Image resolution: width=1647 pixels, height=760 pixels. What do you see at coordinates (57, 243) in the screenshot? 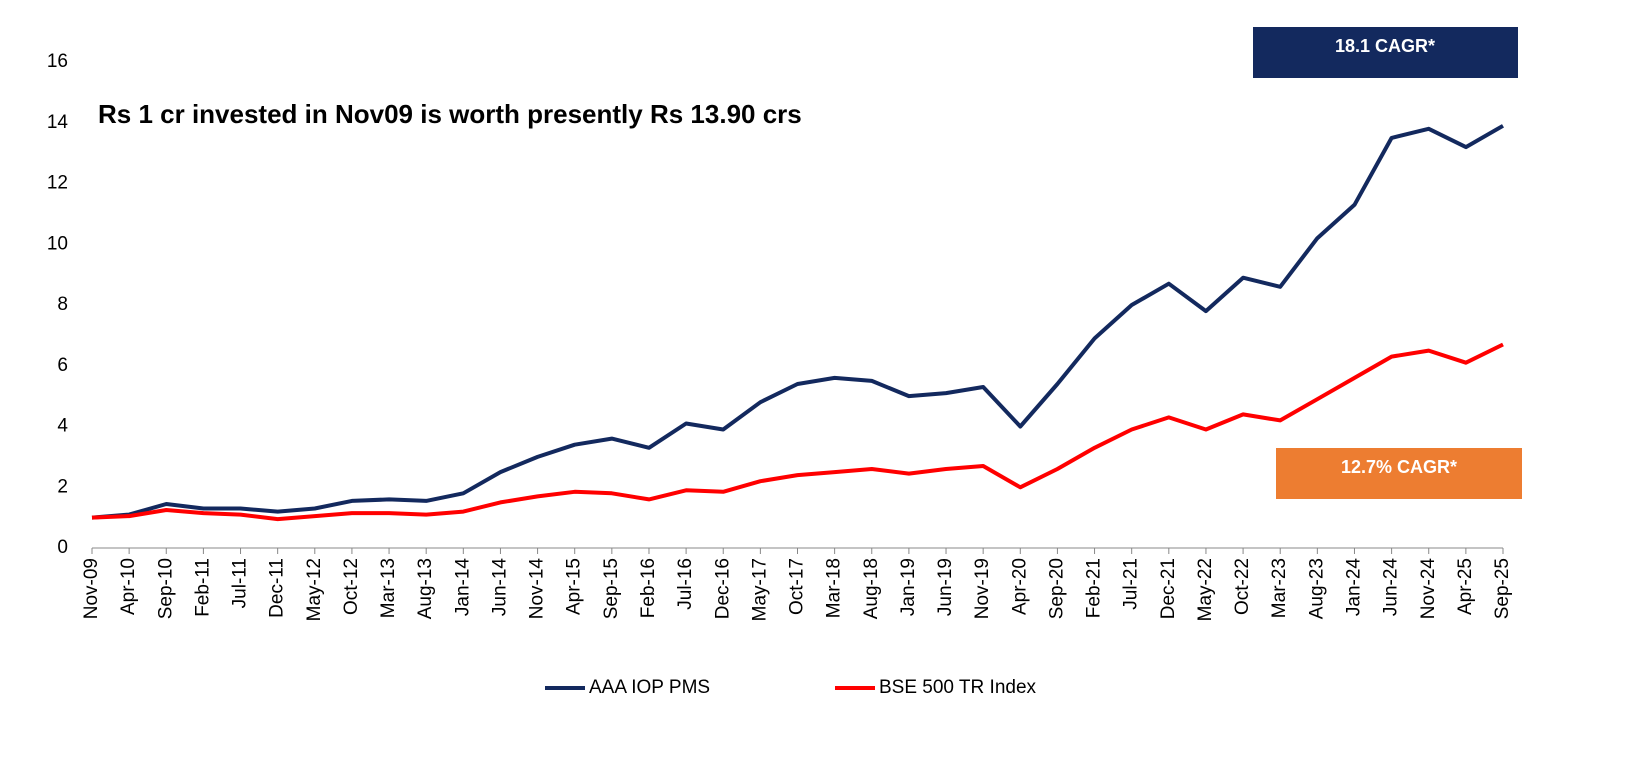
I see `y-tick-label: 10` at bounding box center [57, 243].